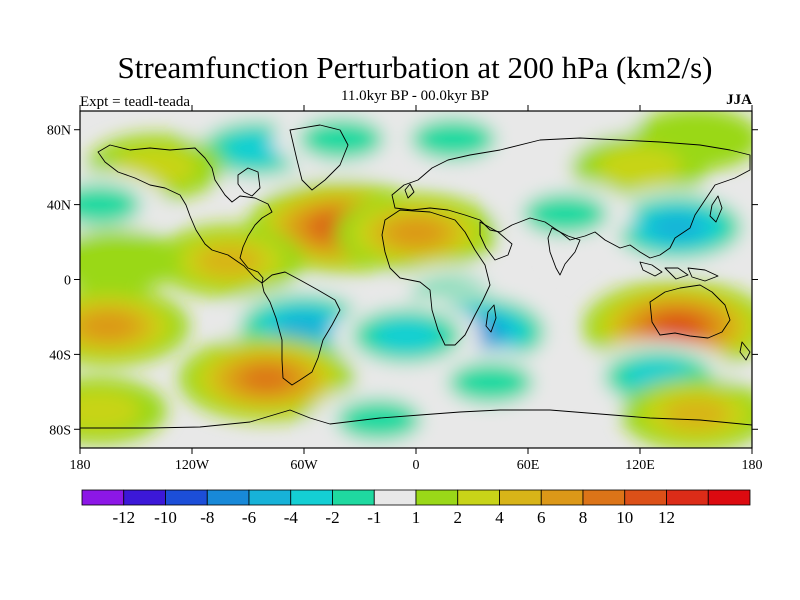  I want to click on colorbar: -12 -10 -8 -6 -4 -2 -1 1 2 4 6 8 10 12, so click(416, 508).